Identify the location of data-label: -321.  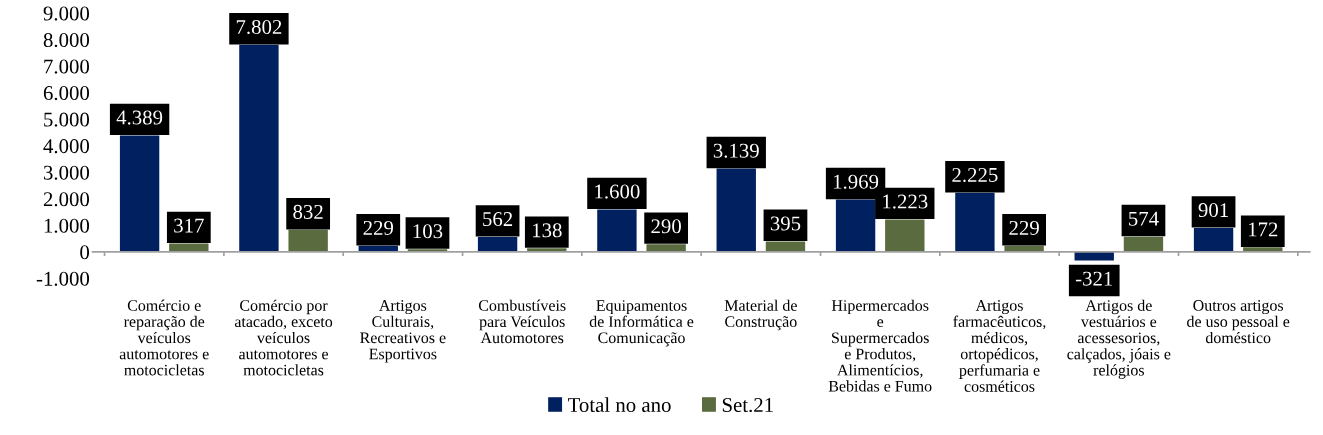
(1094, 278).